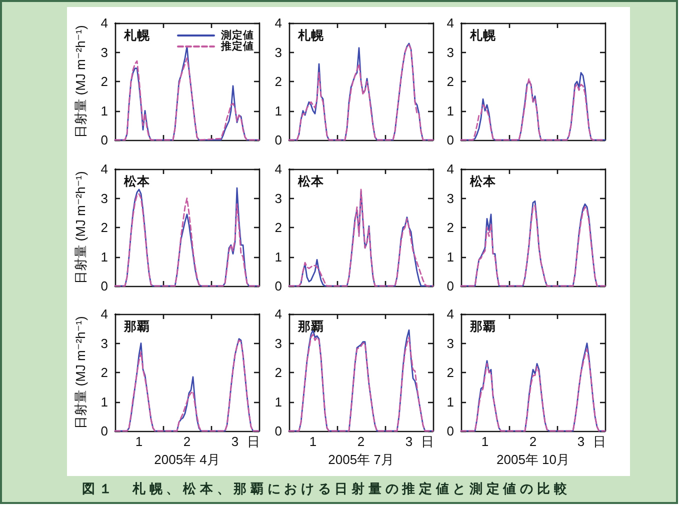  Describe the element at coordinates (187, 459) in the screenshot. I see `x-axis-title: 2005年 4月` at that location.